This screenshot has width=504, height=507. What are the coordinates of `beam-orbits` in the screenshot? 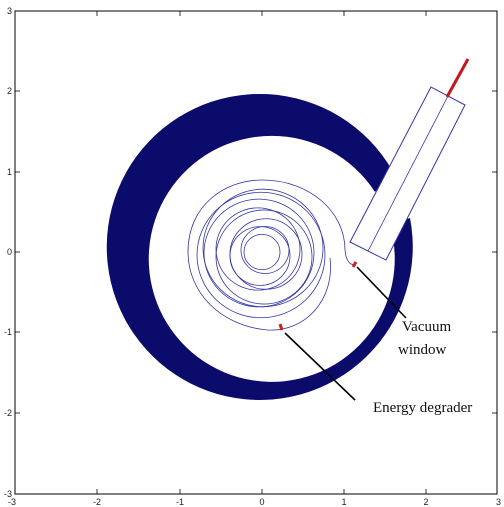 It's located at (272, 255).